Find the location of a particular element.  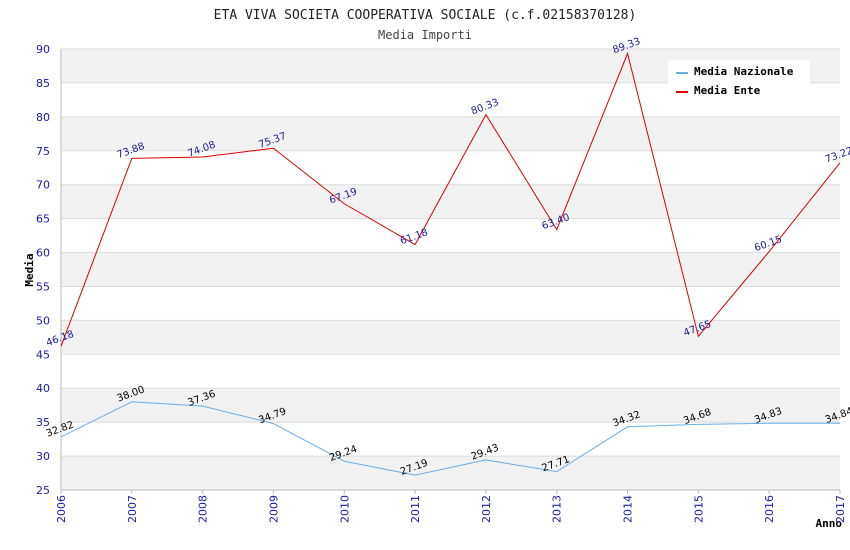

y-tick-80: 80 is located at coordinates (43, 117).